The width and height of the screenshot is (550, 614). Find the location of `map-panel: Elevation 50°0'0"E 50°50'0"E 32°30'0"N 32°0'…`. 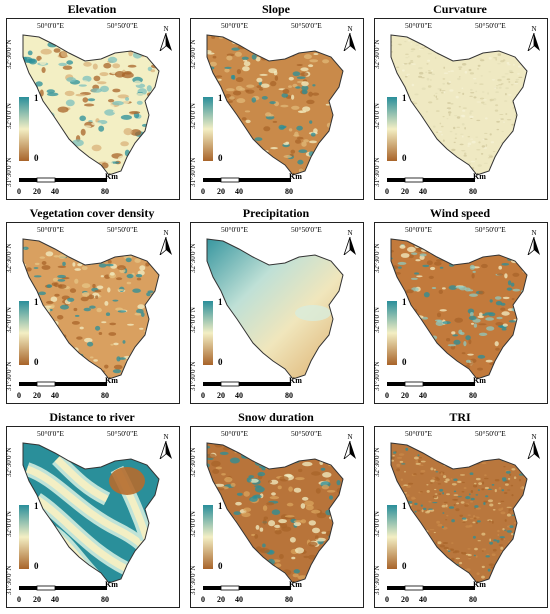

map-panel: Elevation 50°0'0"E 50°50'0"E 32°30'0"N 32°0'… is located at coordinates (92, 100).